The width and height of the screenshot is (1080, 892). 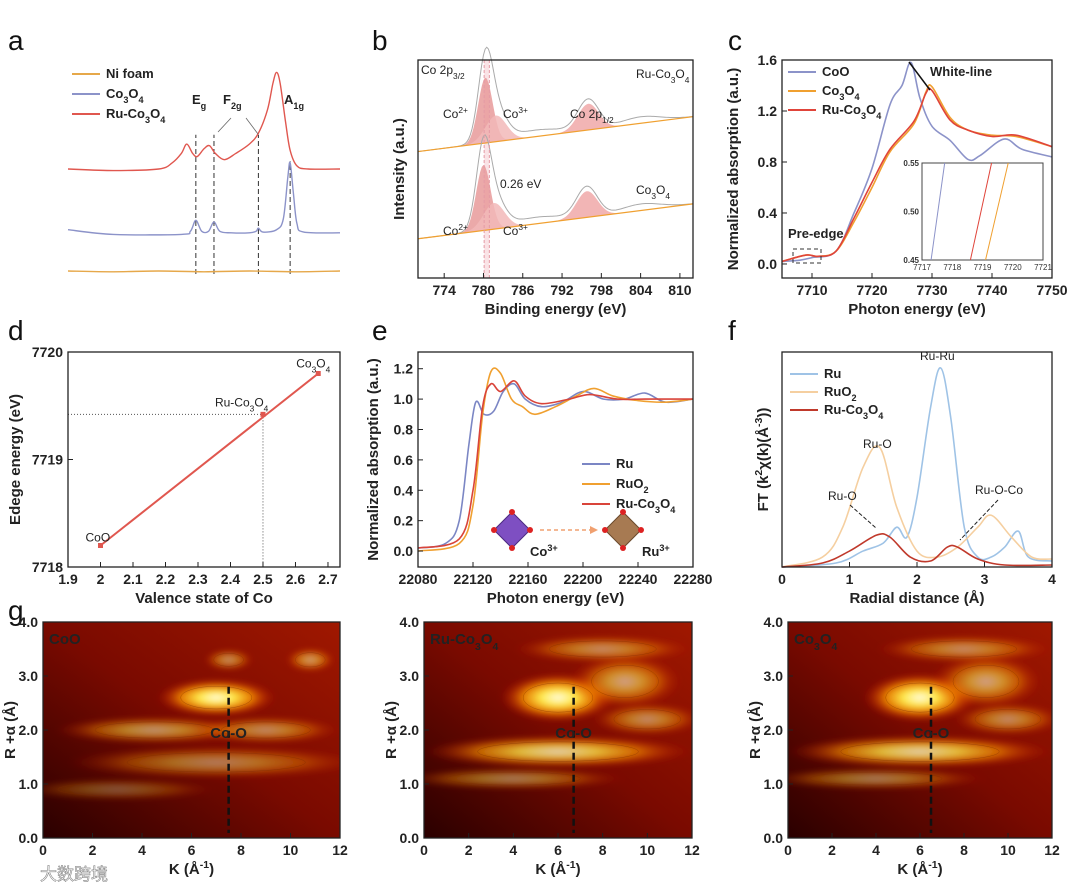 What do you see at coordinates (236, 106) in the screenshot?
I see `text-run: 2g` at bounding box center [236, 106].